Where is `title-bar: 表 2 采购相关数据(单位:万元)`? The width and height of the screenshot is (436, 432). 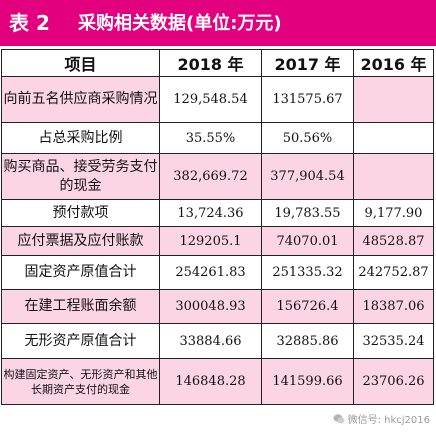
title-bar: 表 2 采购相关数据(单位:万元) is located at coordinates (218, 23).